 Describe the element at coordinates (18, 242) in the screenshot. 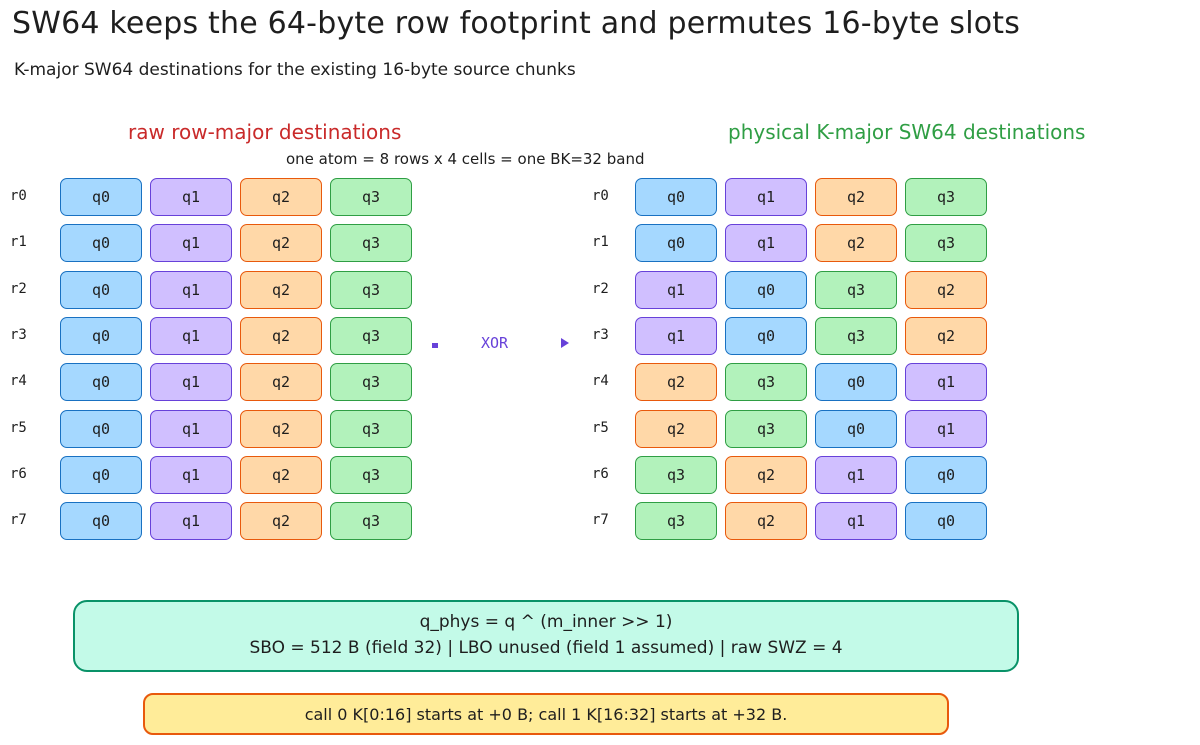

I see `left-grid-row-label: r1` at that location.